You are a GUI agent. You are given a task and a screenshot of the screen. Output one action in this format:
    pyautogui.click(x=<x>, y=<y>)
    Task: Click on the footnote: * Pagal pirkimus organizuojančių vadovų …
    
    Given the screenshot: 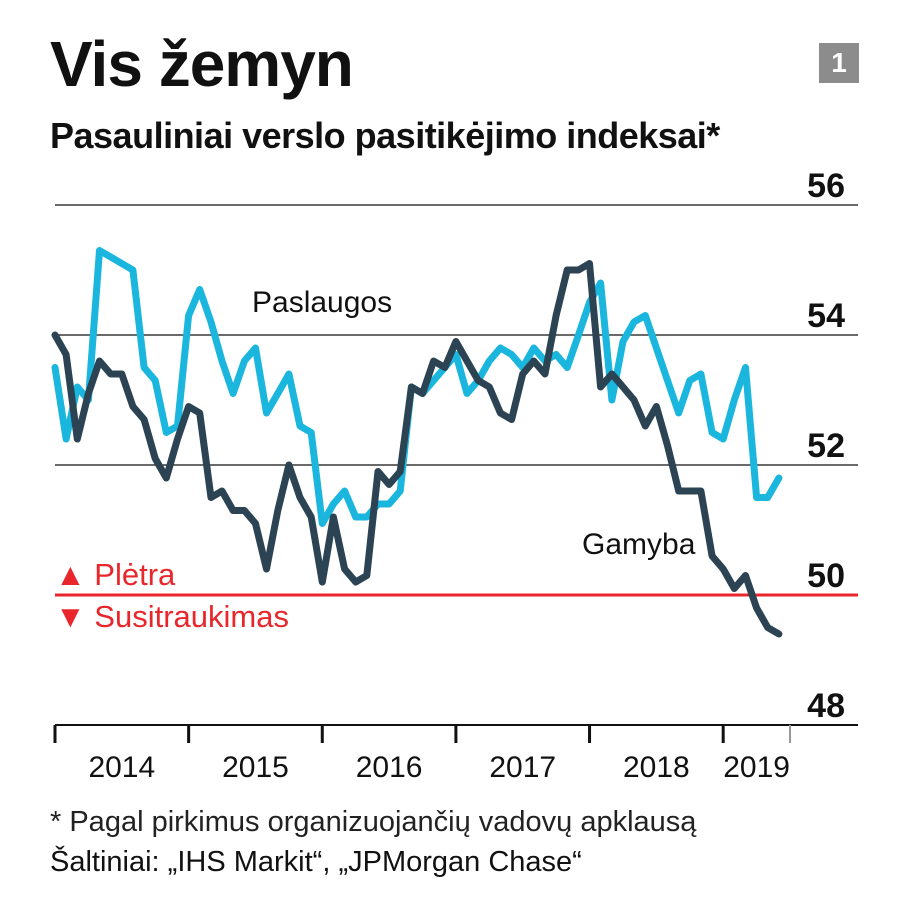 What is the action you would take?
    pyautogui.click(x=373, y=822)
    